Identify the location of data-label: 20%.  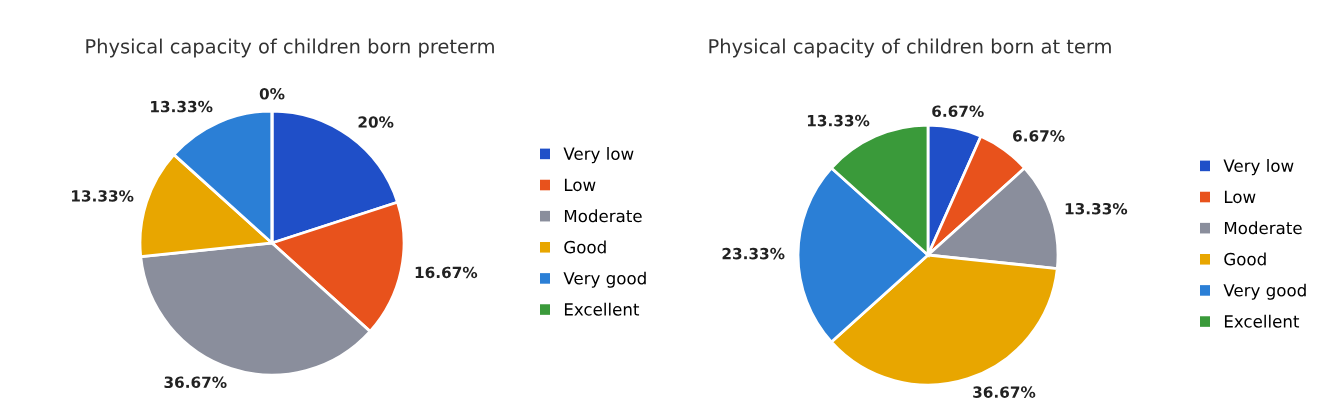
(376, 122).